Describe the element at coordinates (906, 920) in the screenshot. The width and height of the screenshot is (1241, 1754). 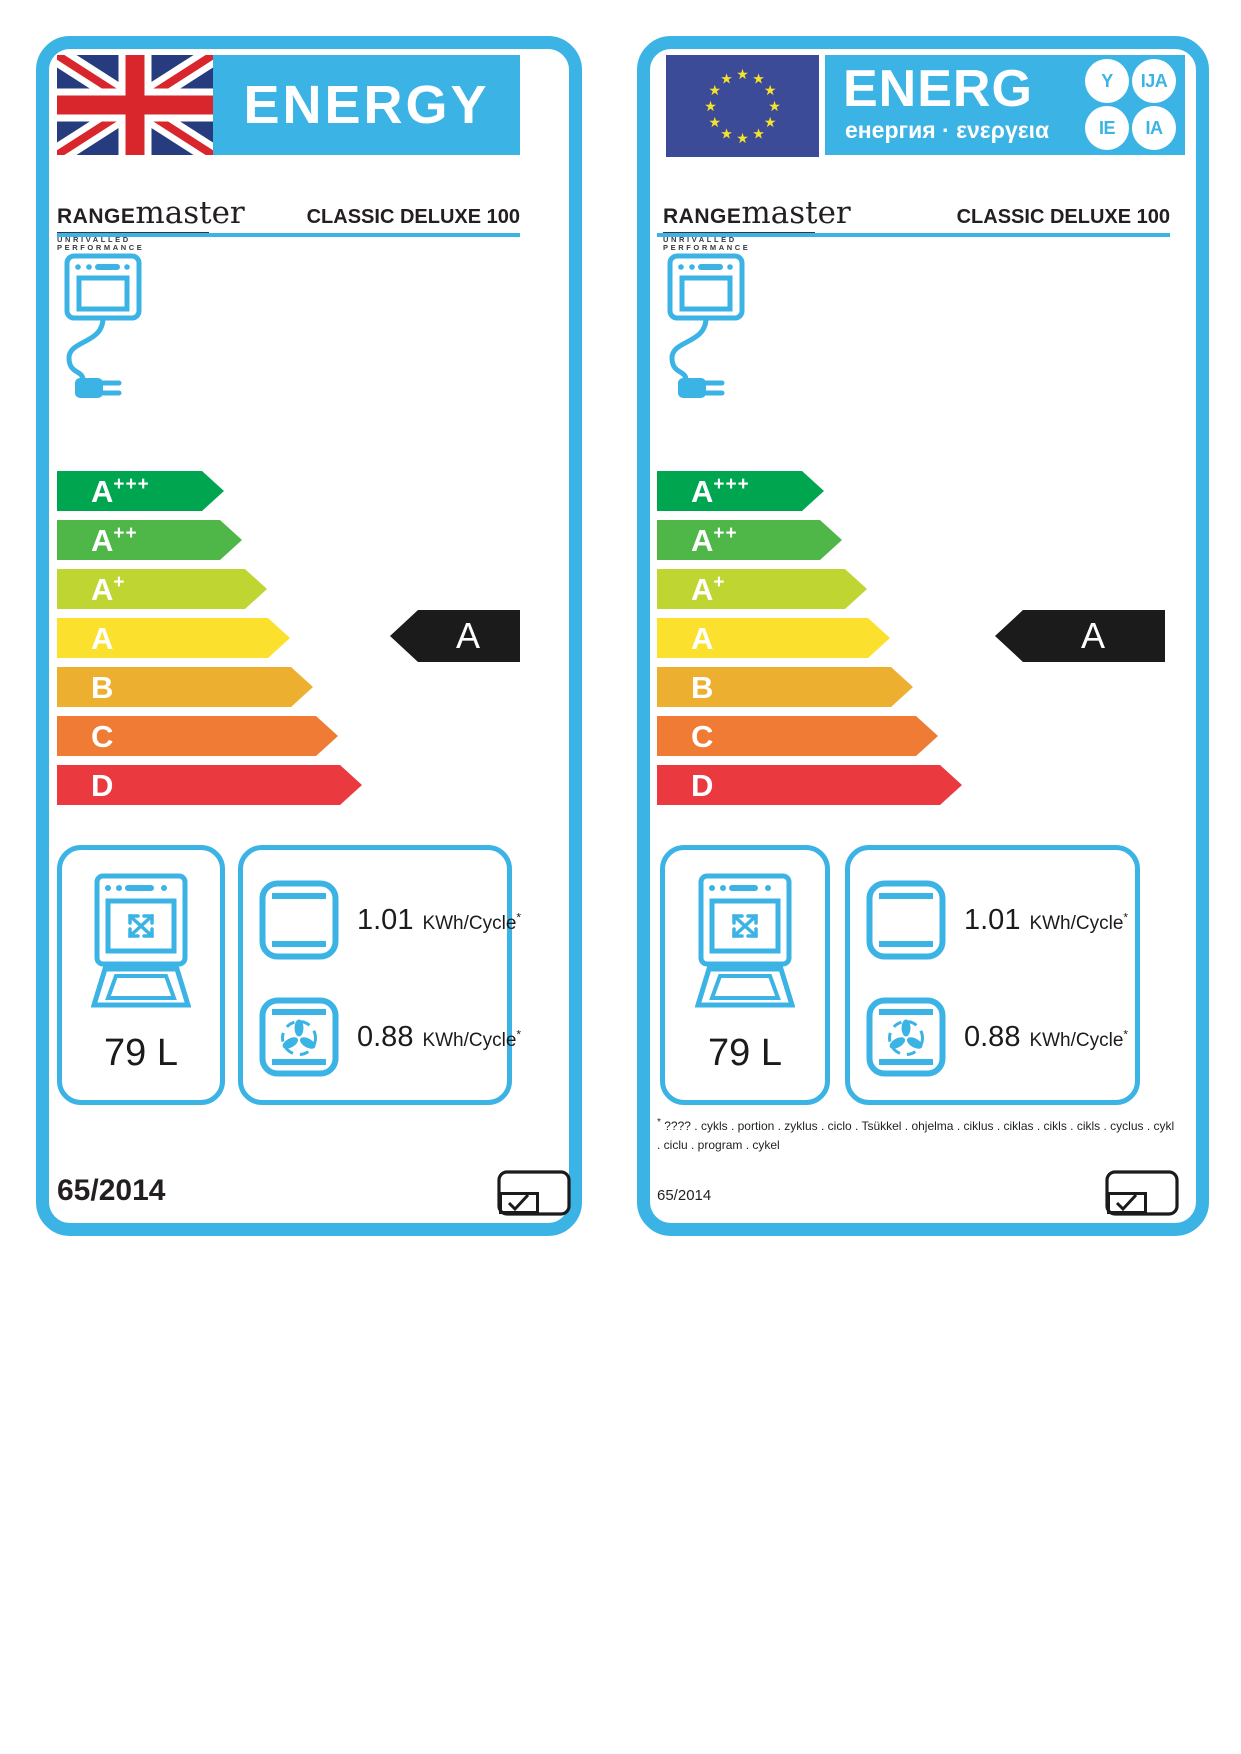
I see `conventional-oven-icon` at that location.